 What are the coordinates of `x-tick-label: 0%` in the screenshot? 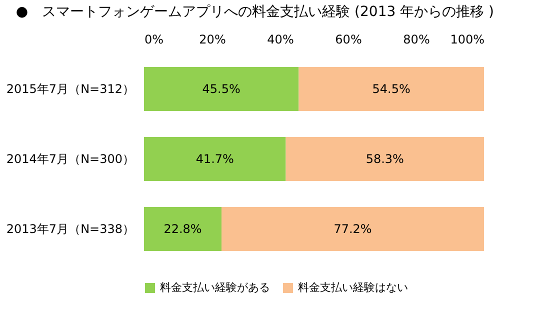 It's located at (154, 39).